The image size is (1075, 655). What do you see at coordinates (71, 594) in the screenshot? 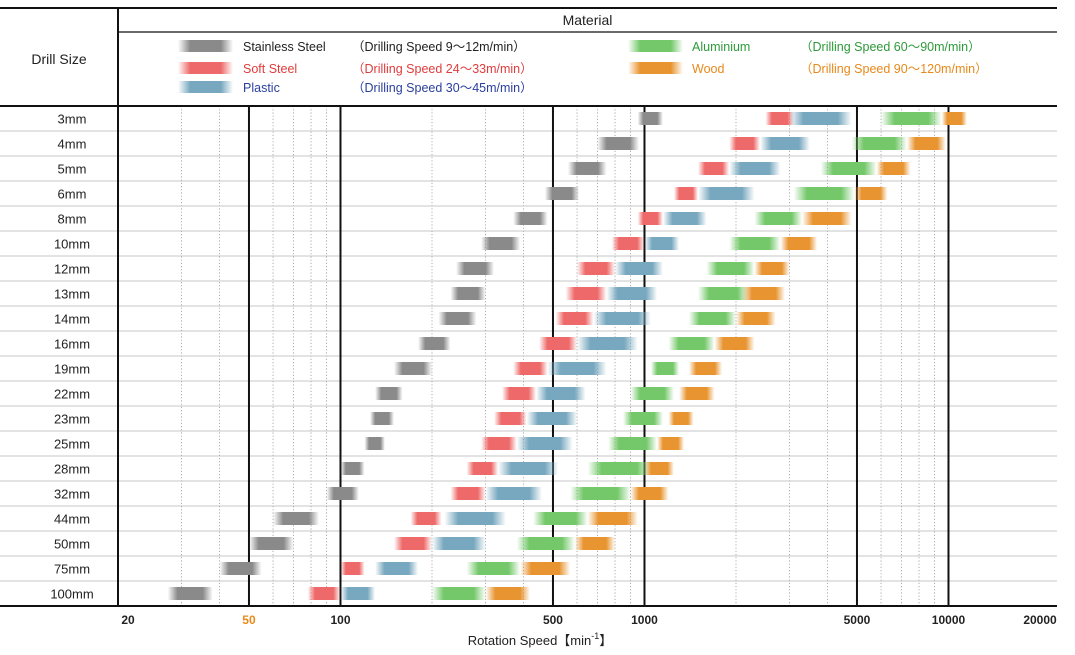
I see `category-label: 100mm` at bounding box center [71, 594].